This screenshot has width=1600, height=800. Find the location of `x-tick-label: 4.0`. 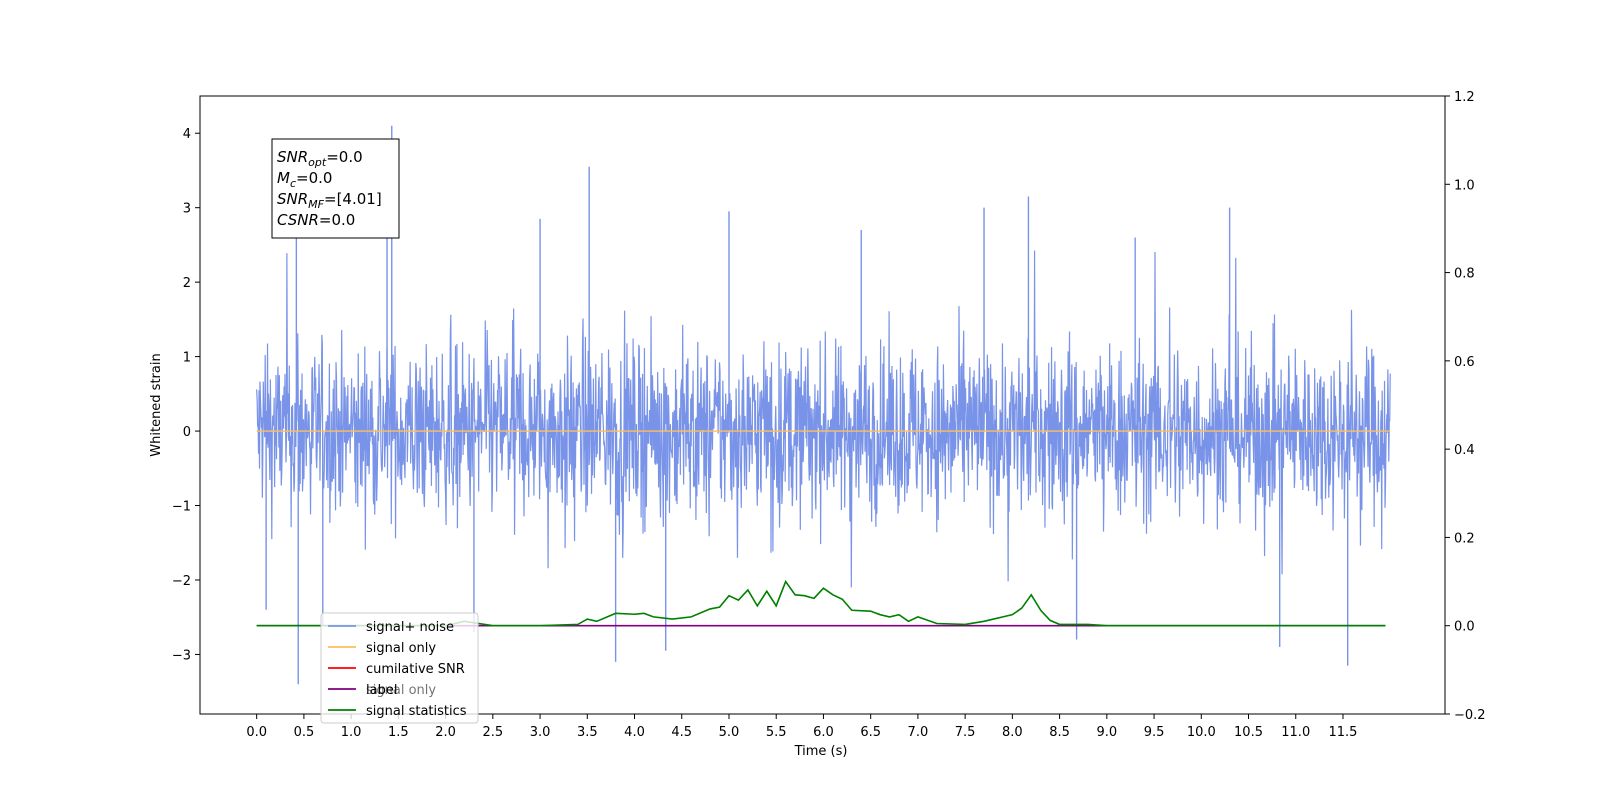

x-tick-label: 4.0 is located at coordinates (634, 732).